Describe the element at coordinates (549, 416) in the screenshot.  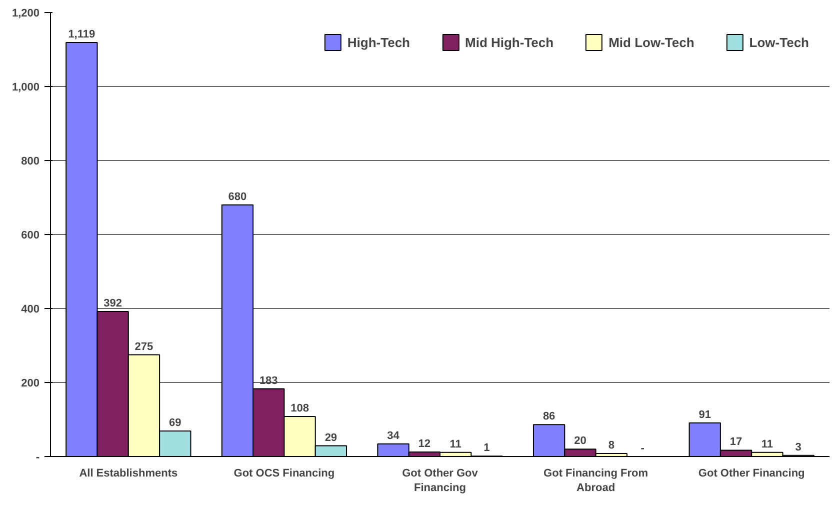
I see `data-label: 86` at that location.